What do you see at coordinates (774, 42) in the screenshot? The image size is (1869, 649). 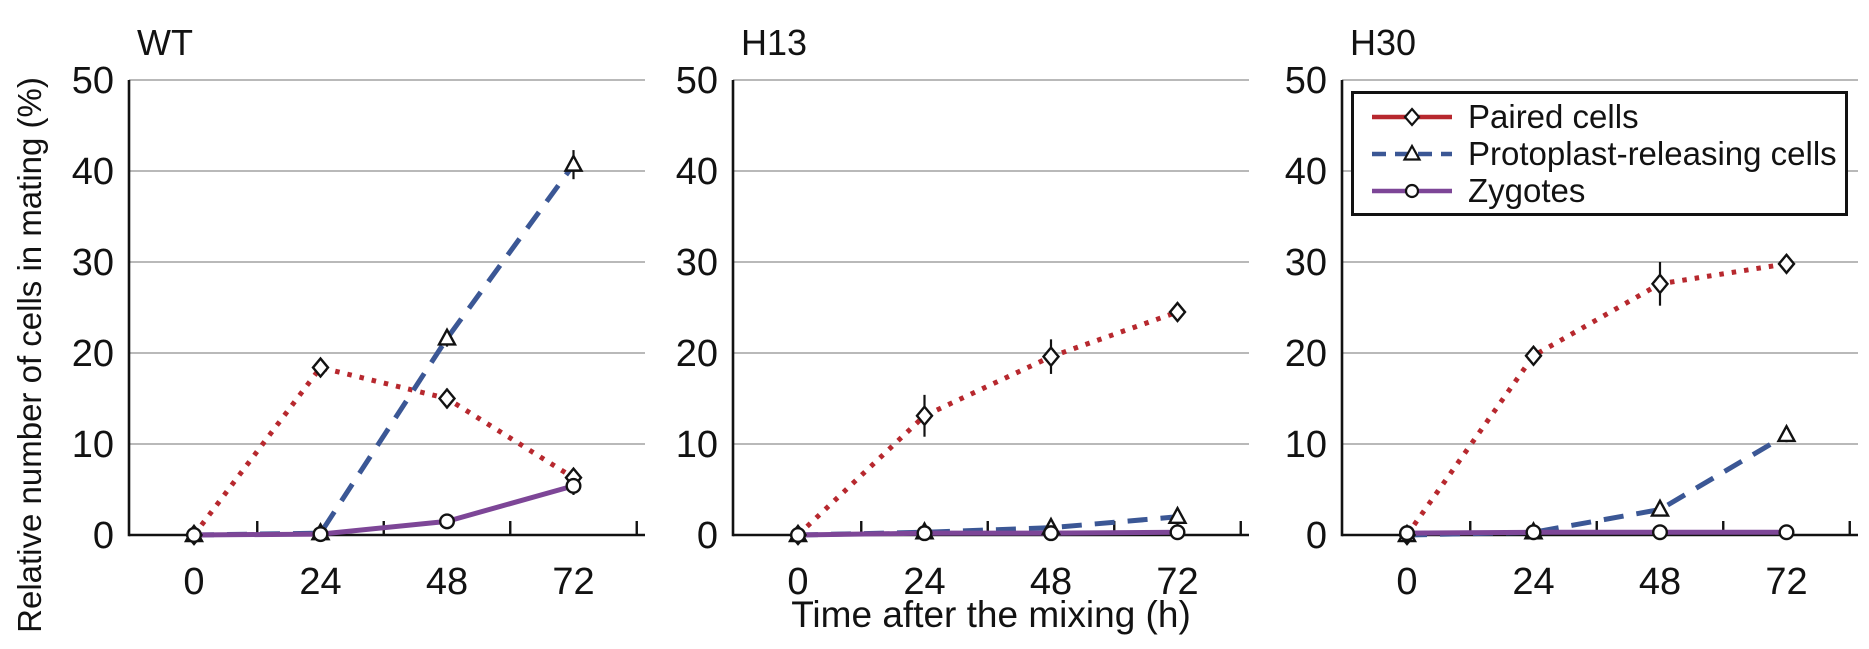 I see `panel-title-h13: H13` at bounding box center [774, 42].